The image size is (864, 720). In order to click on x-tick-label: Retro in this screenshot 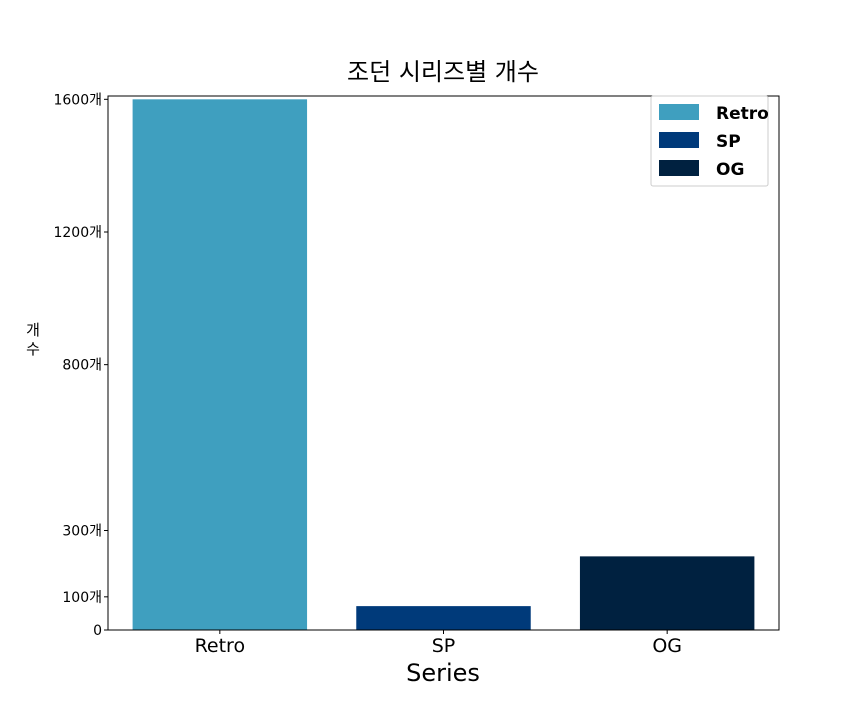, I will do `click(220, 646)`.